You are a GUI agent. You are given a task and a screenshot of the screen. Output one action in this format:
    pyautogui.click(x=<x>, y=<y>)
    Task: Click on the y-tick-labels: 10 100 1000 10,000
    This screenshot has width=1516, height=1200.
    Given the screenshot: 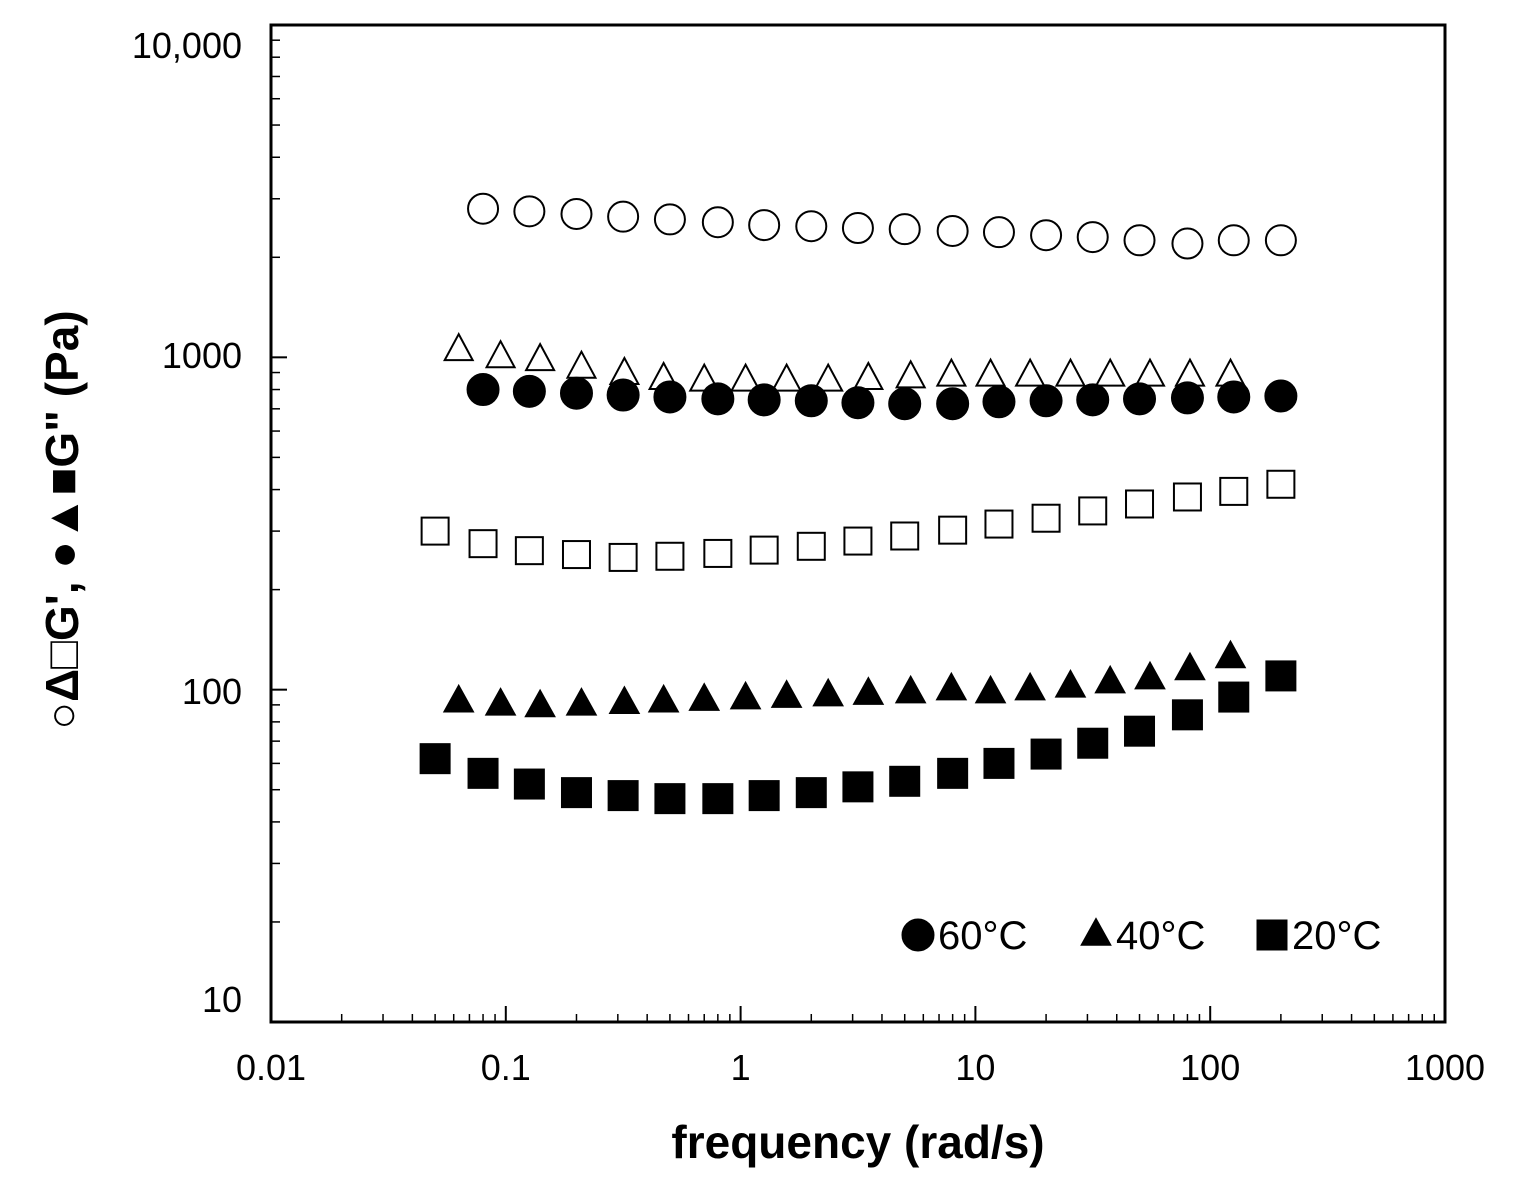 What is the action you would take?
    pyautogui.click(x=187, y=522)
    